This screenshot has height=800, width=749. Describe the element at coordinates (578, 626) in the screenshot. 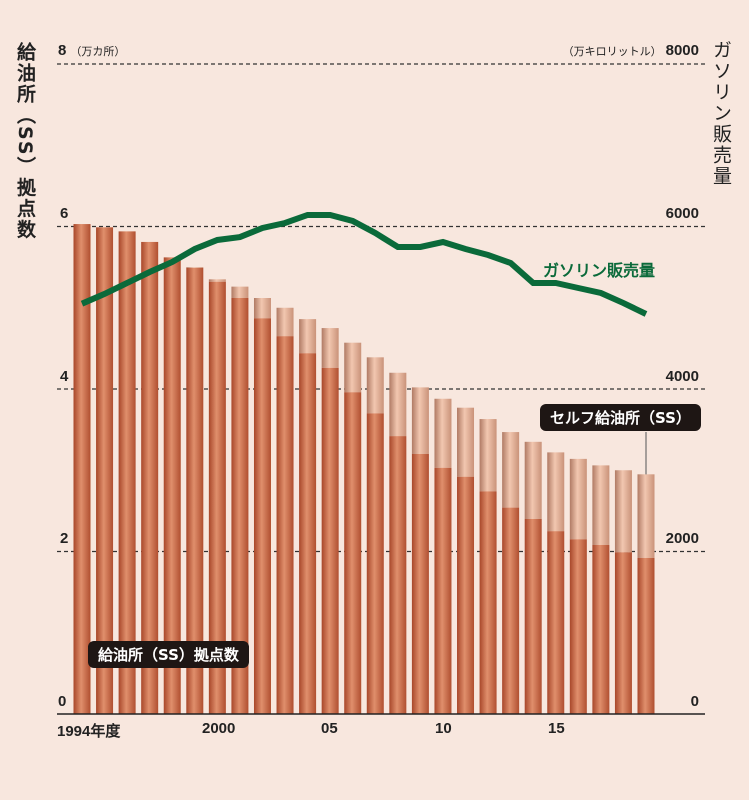

I see `bar-full-service-2016` at that location.